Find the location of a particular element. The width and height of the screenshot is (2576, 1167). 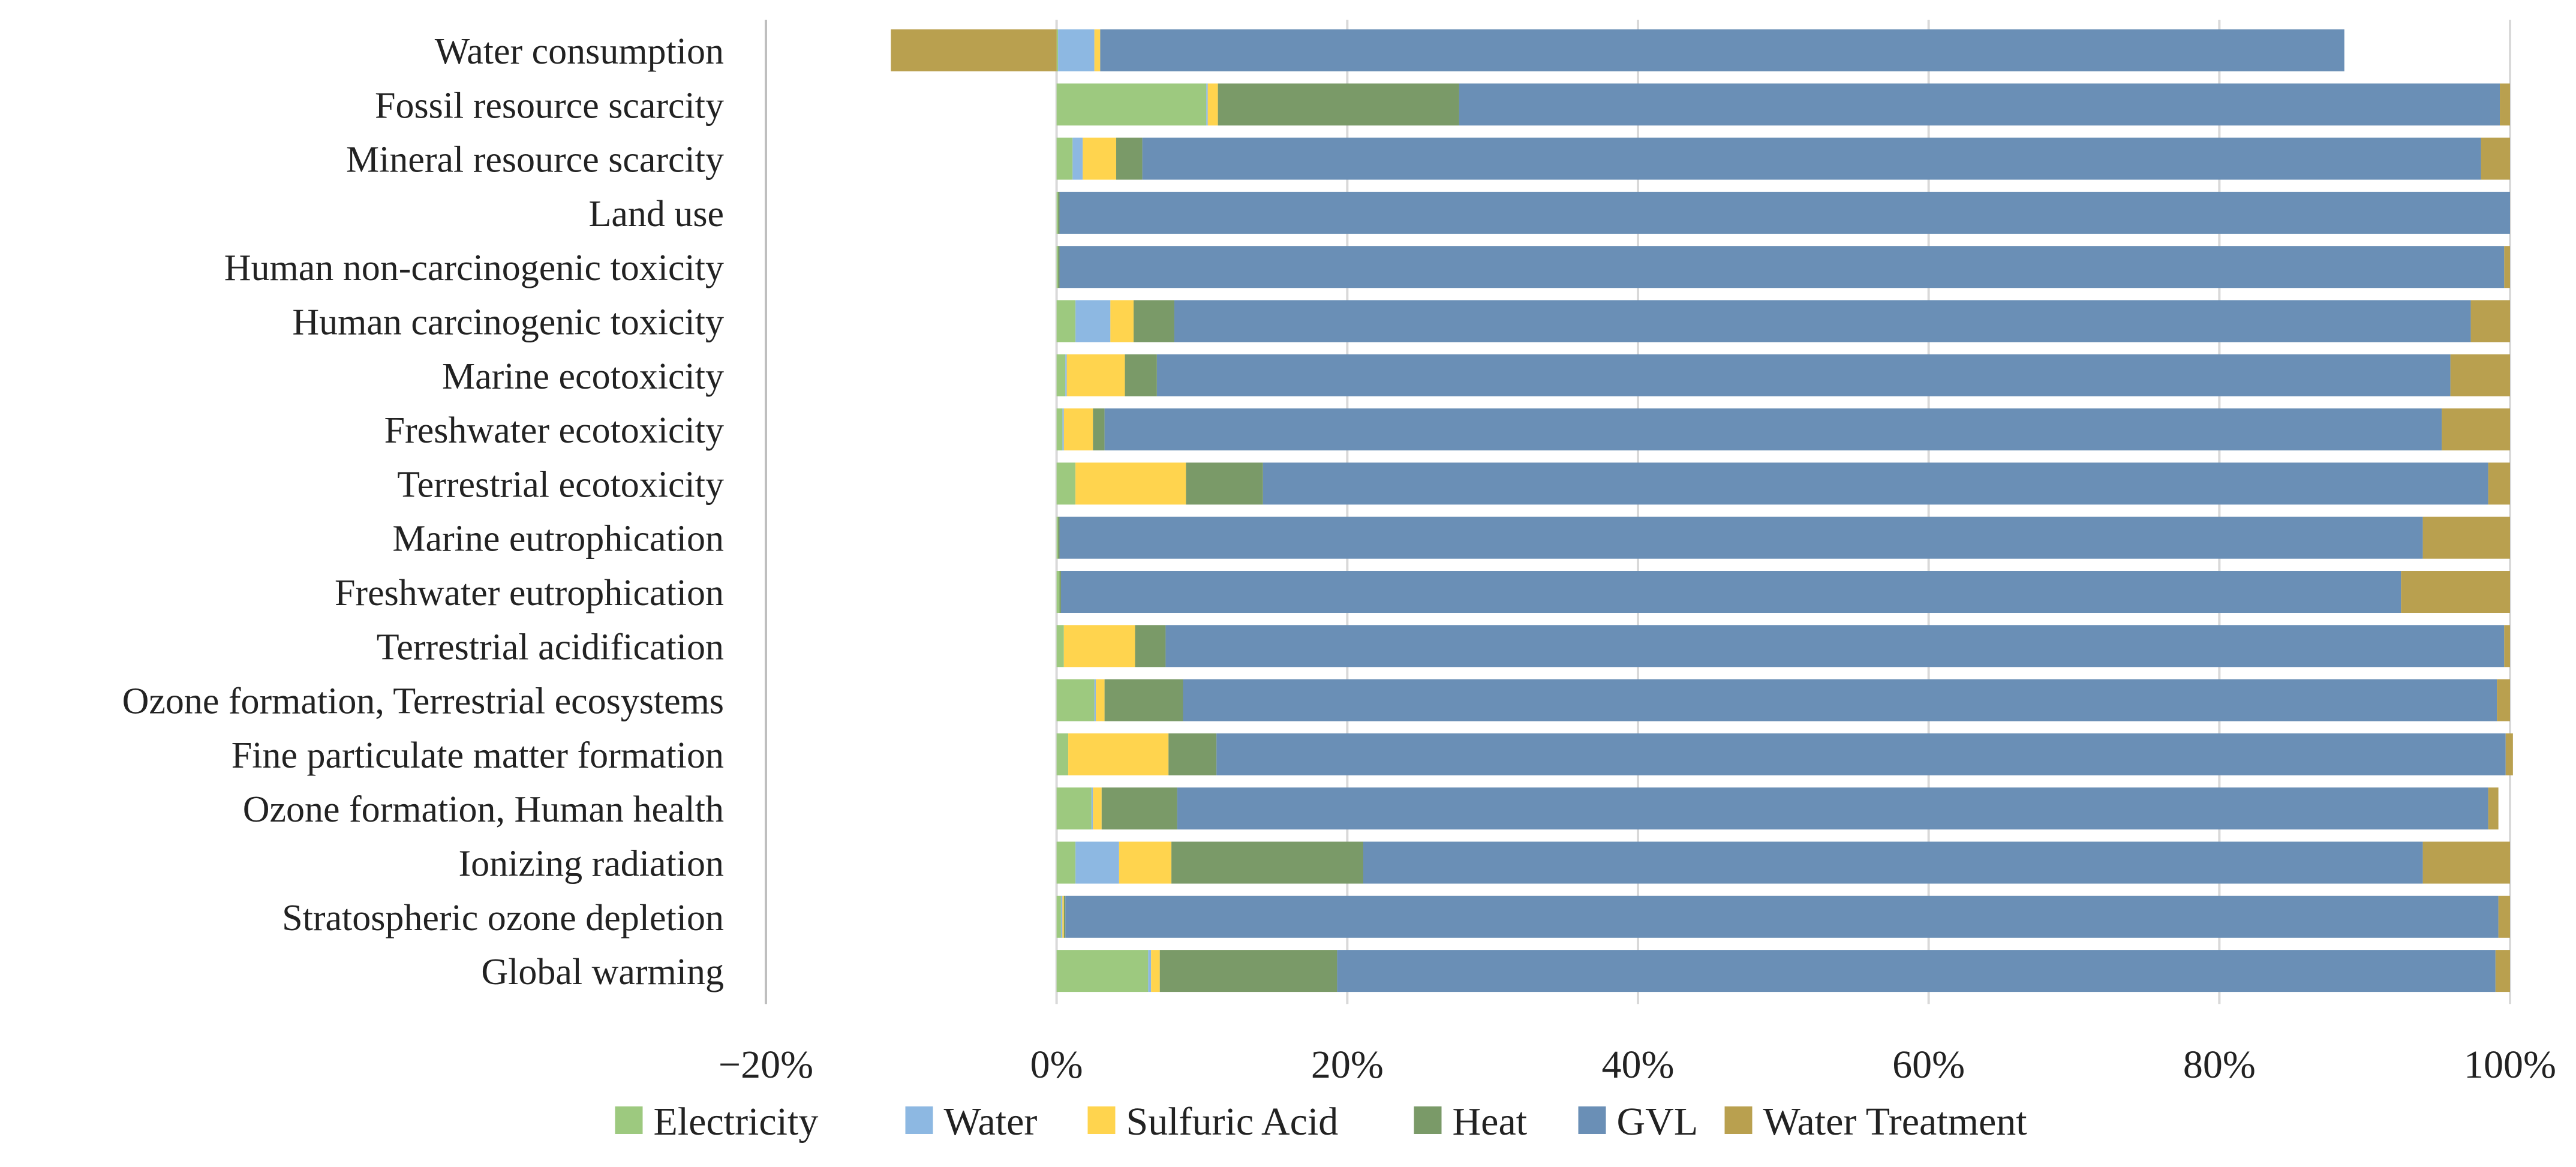

x-tick-label: 20% is located at coordinates (1348, 1065).